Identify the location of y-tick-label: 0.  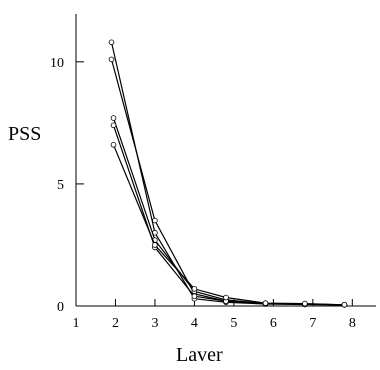
(60, 307).